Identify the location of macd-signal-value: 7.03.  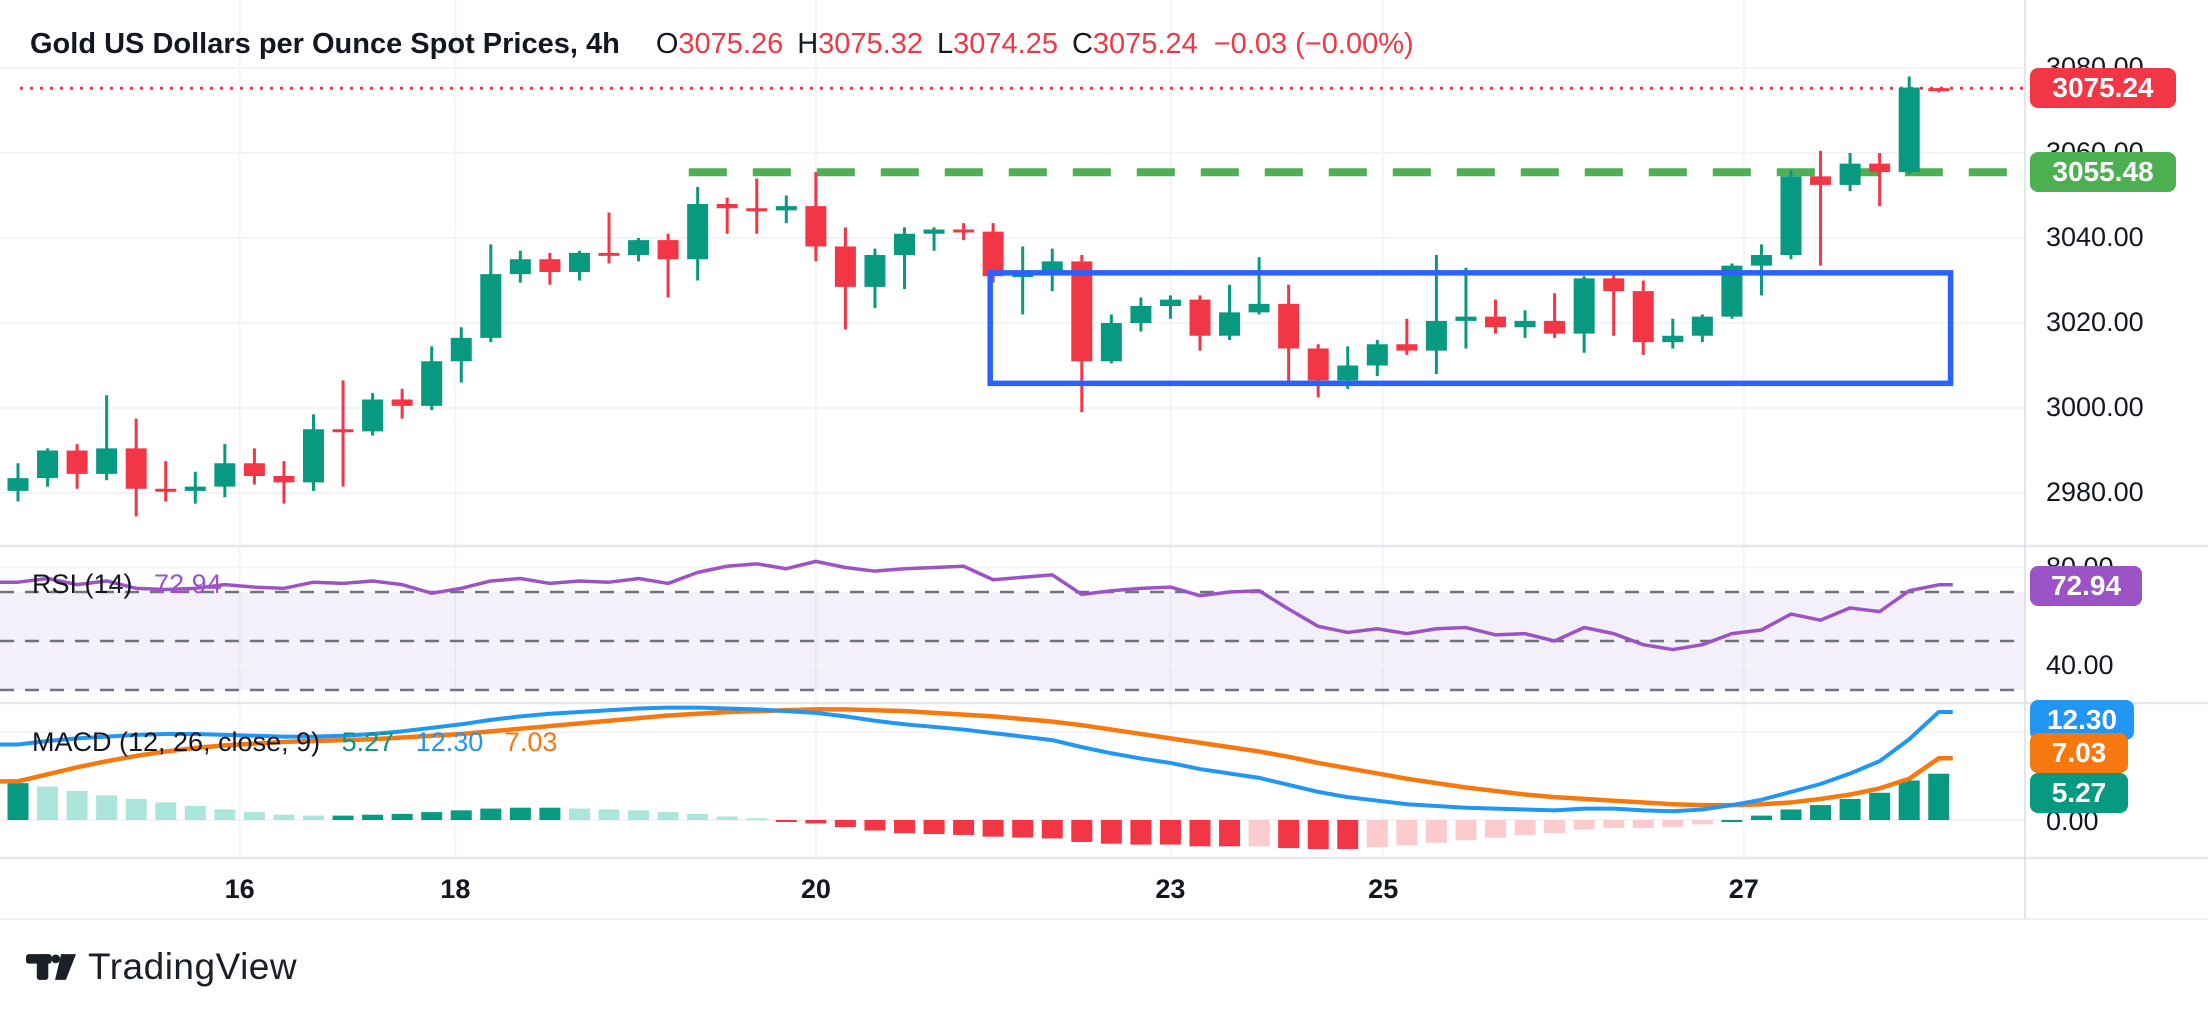
(531, 742).